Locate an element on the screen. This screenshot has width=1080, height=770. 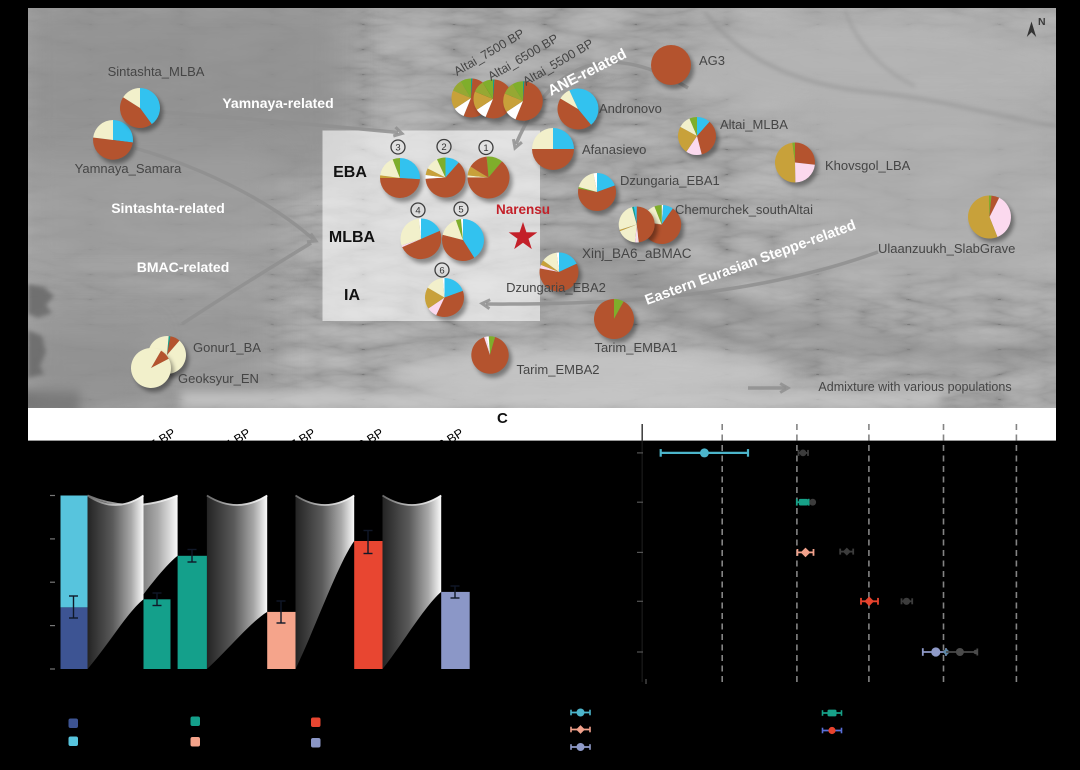
svg-text: AG3 is located at coordinates (712, 60).